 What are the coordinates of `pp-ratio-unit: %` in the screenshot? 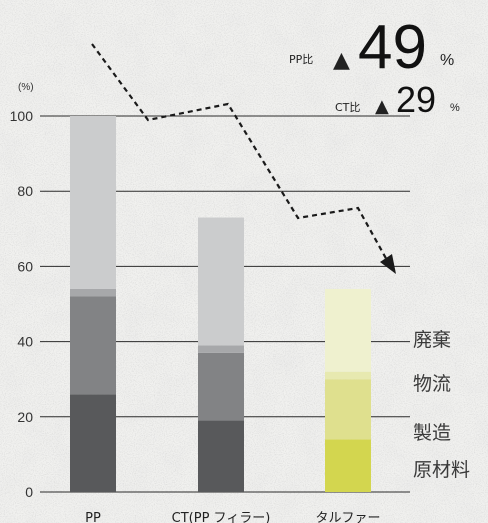 It's located at (447, 60).